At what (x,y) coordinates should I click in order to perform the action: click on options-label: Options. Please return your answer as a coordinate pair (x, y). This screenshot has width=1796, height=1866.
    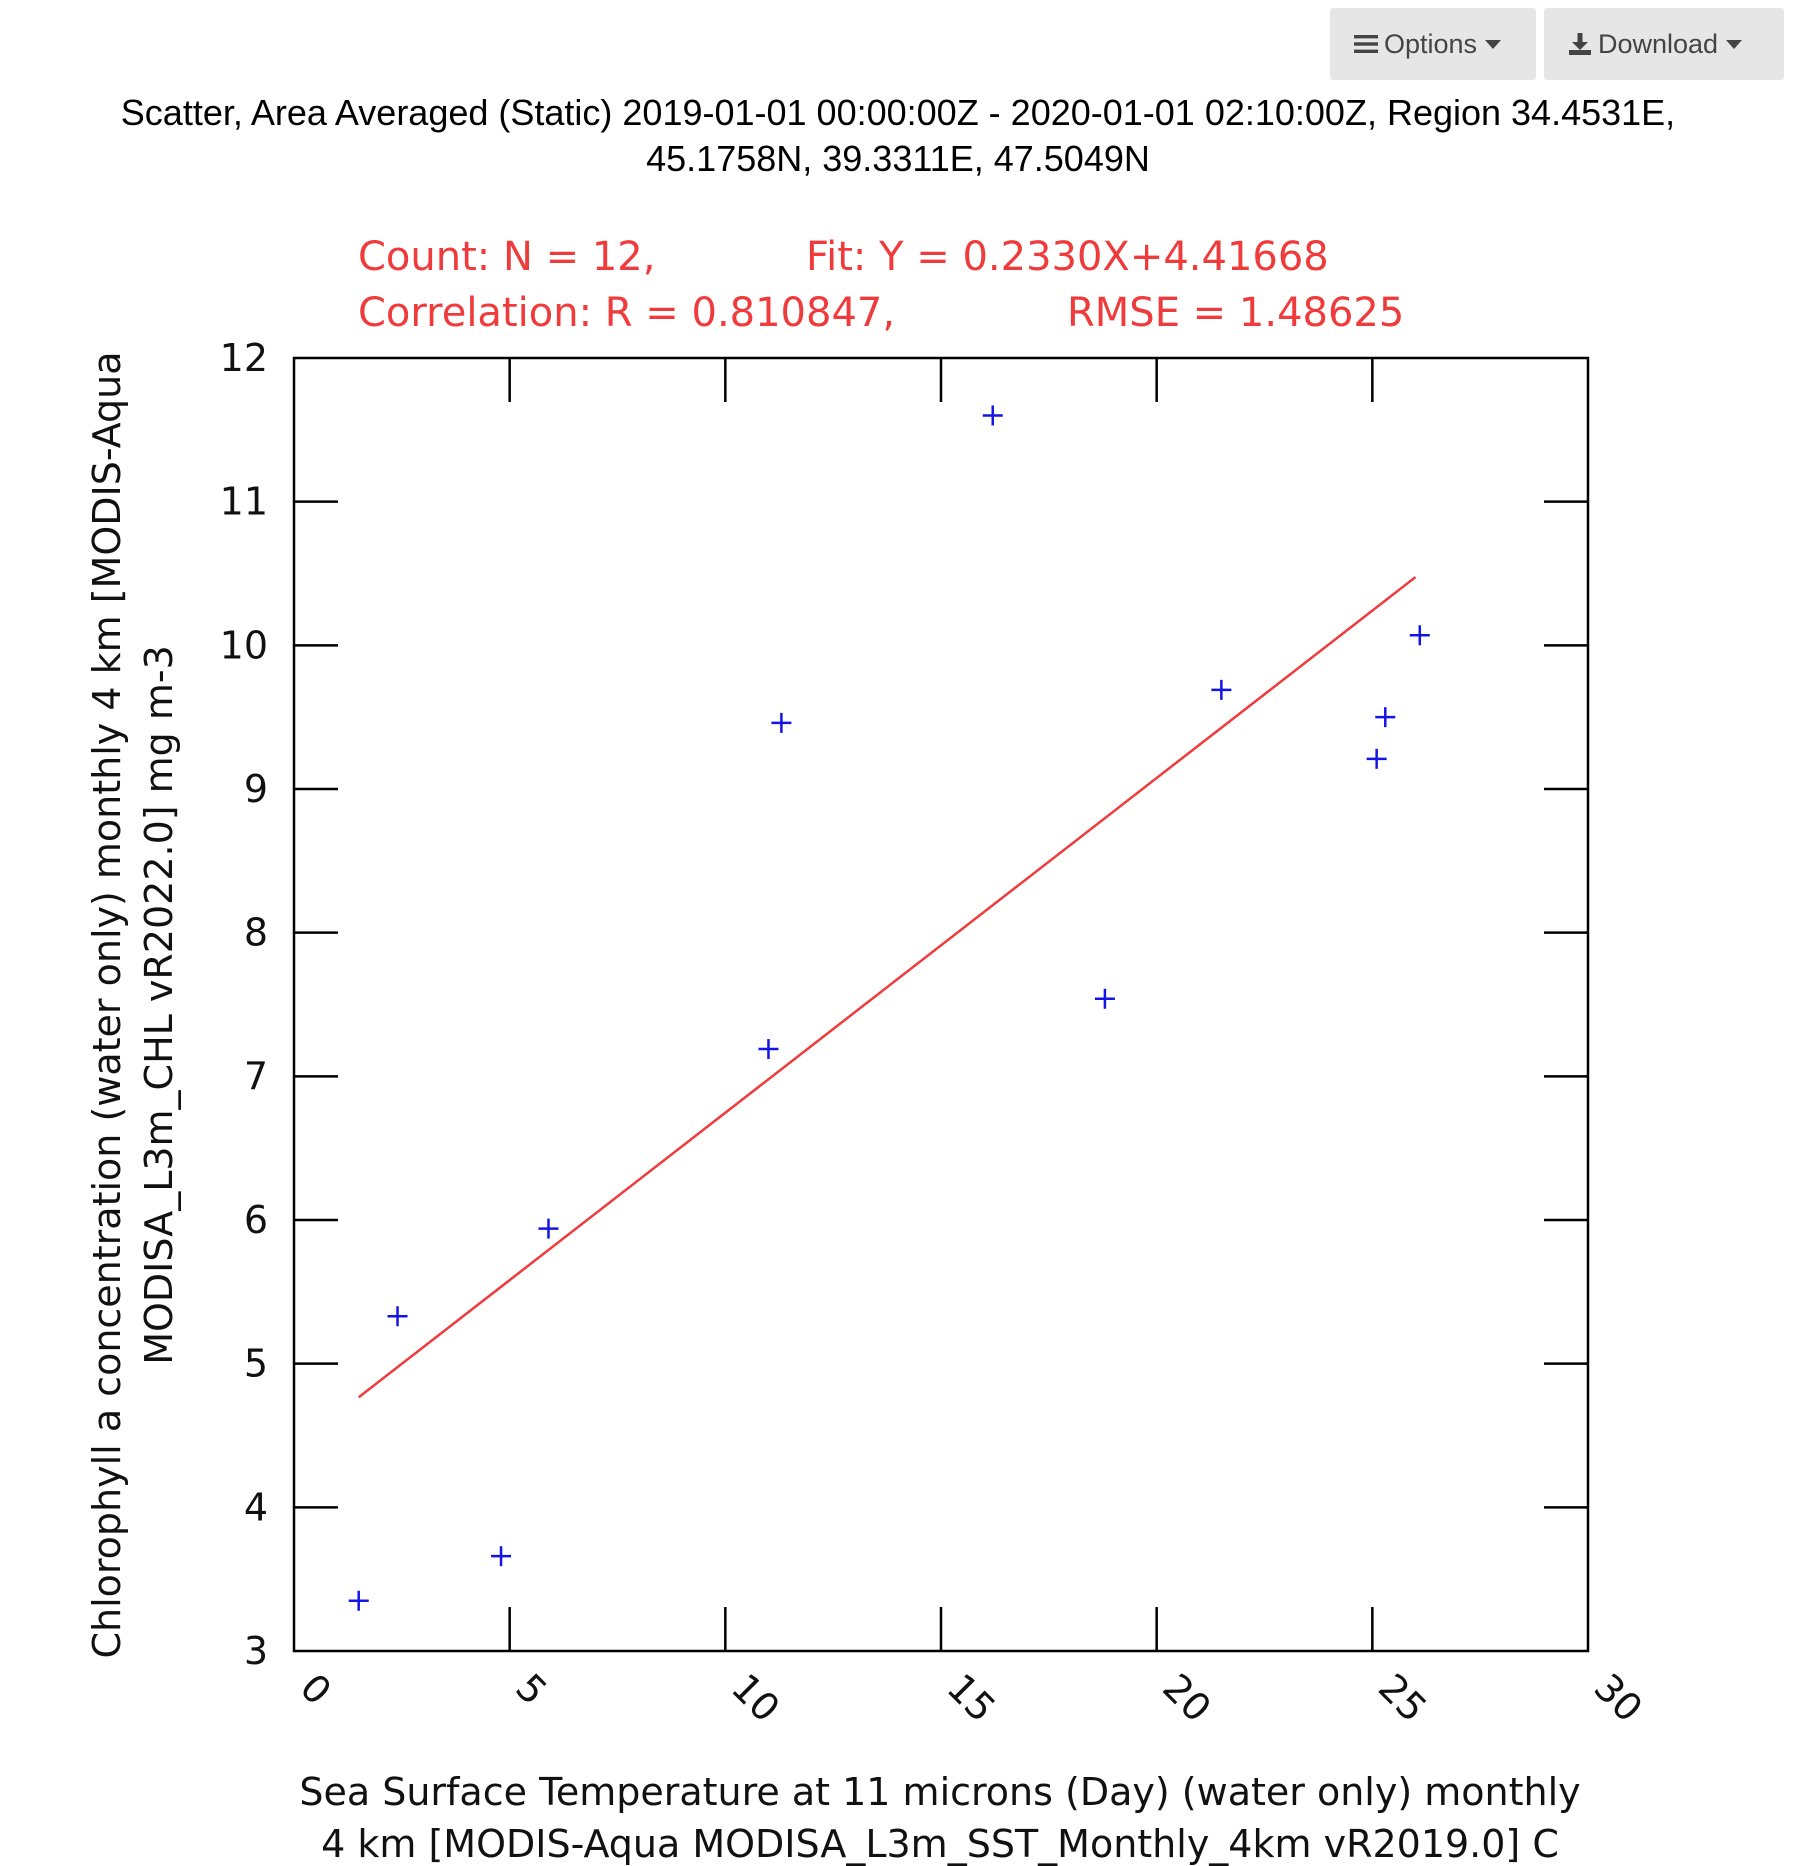
    Looking at the image, I should click on (1431, 43).